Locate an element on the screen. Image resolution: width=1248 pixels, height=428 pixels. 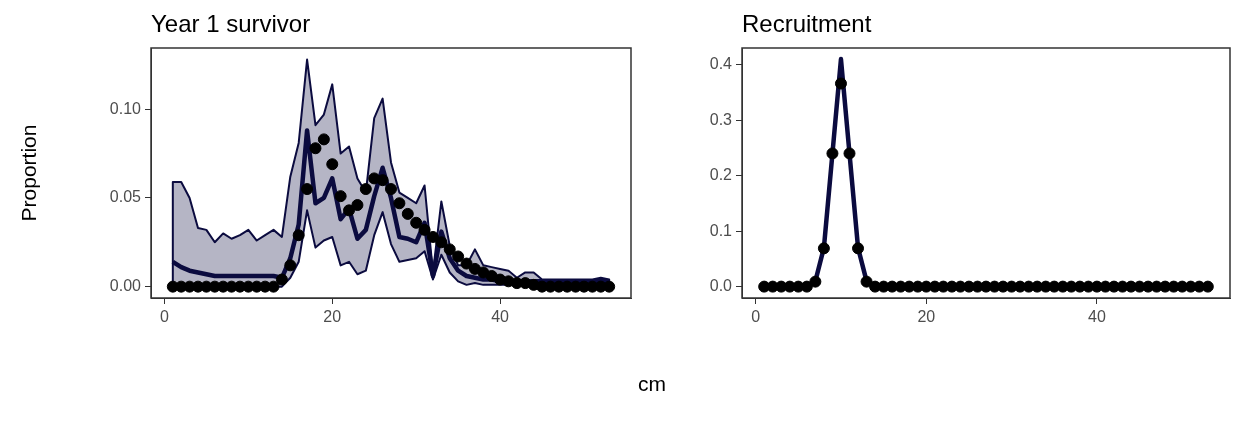
y-tick-label: 0.4 is located at coordinates (721, 64).